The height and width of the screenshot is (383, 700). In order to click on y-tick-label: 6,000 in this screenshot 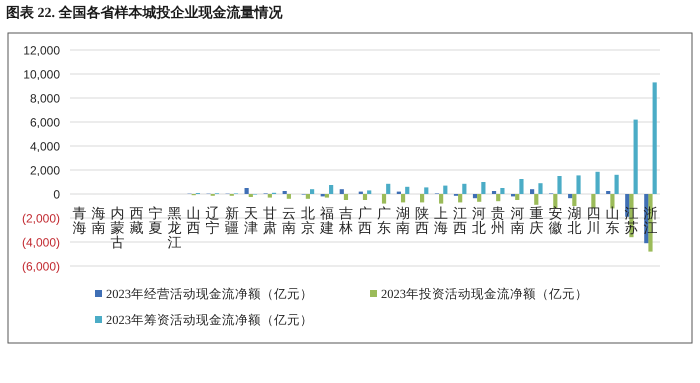, I will do `click(45, 123)`.